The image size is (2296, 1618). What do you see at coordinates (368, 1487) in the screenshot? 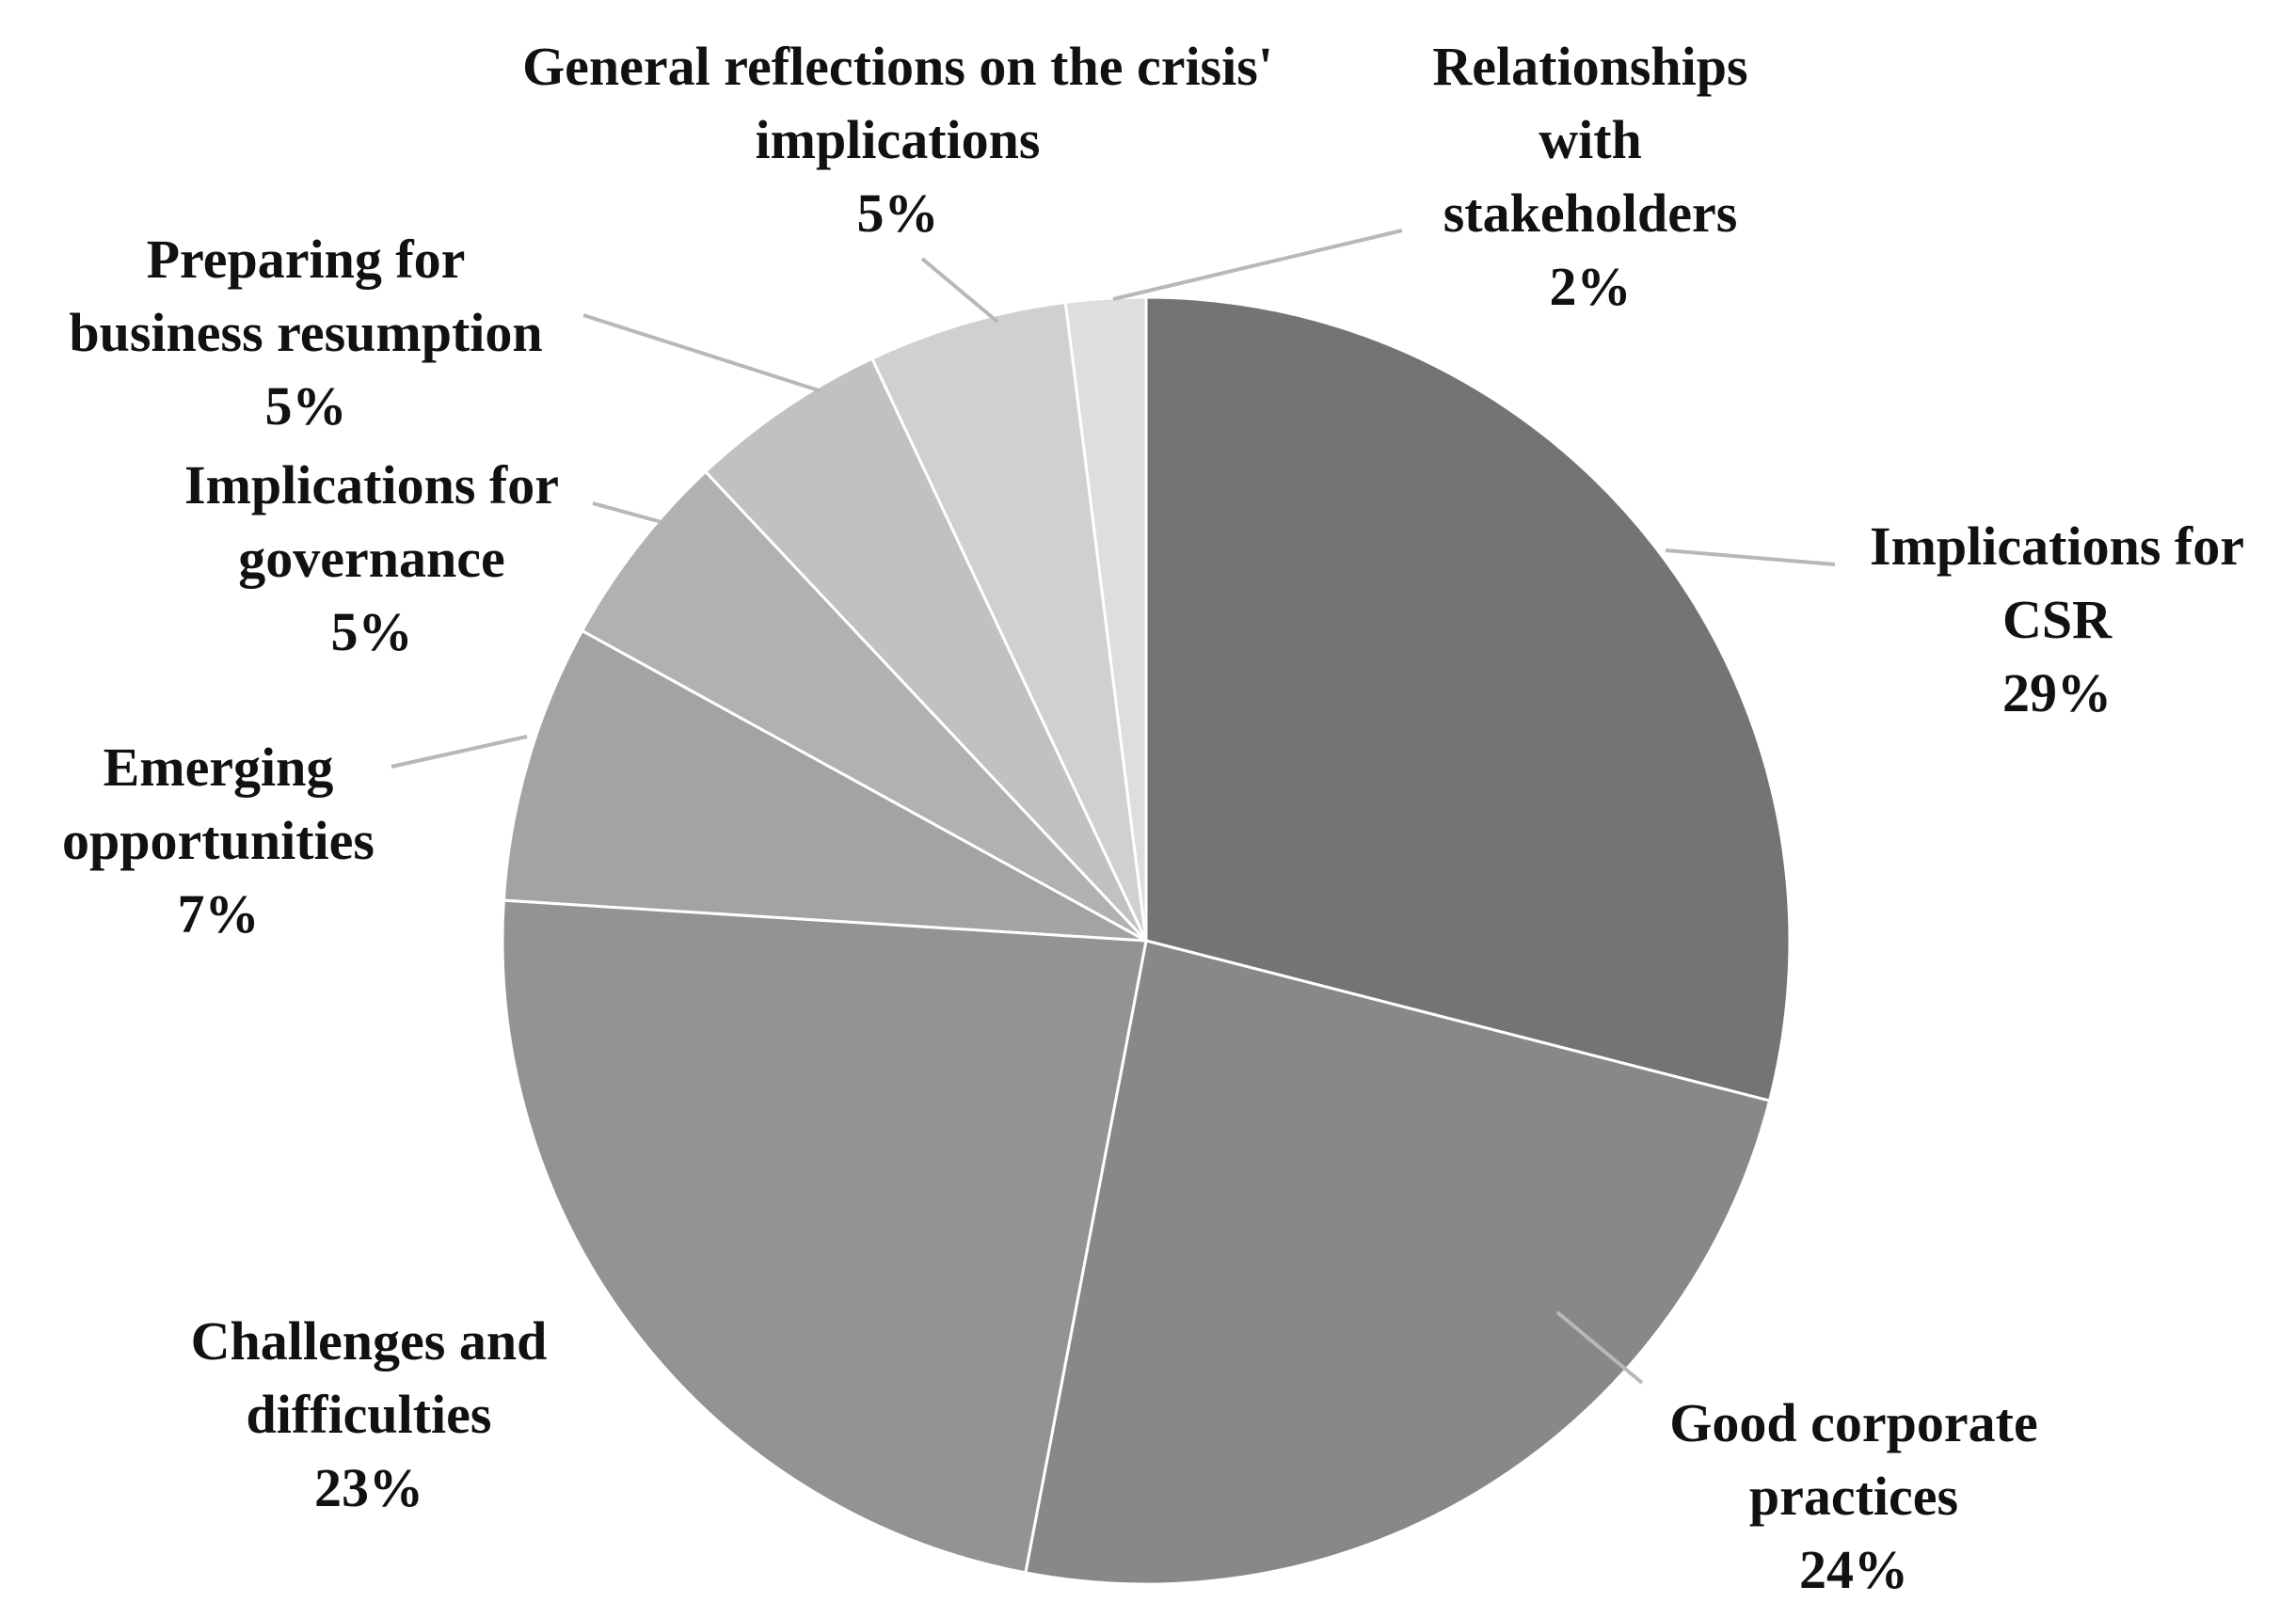
I see `slice-percent-label: 23%` at bounding box center [368, 1487].